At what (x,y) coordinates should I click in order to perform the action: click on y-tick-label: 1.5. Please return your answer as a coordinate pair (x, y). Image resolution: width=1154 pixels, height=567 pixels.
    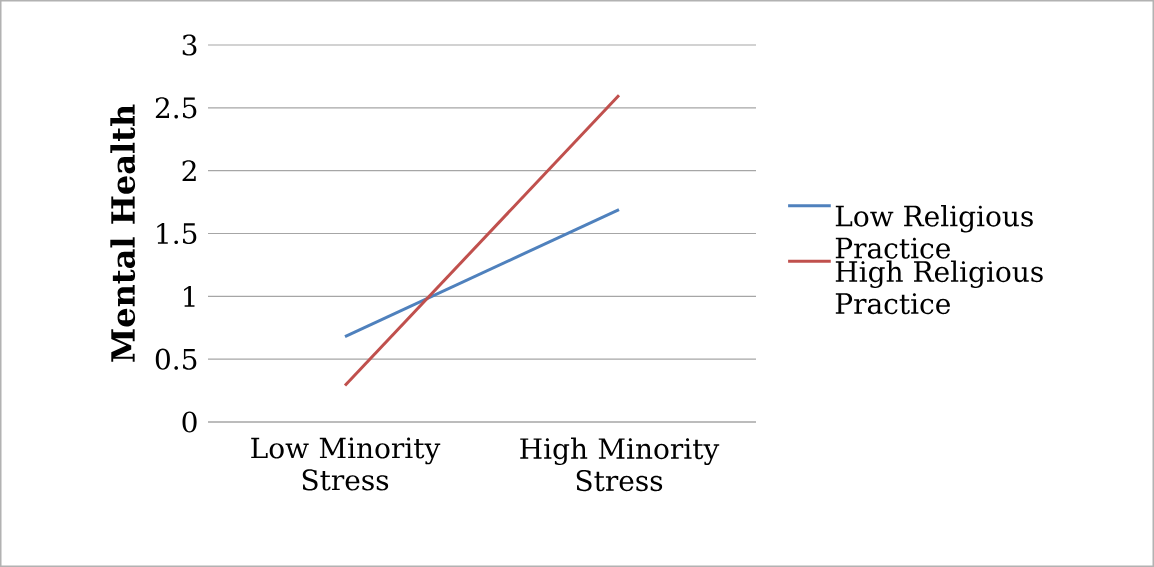
    Looking at the image, I should click on (177, 233).